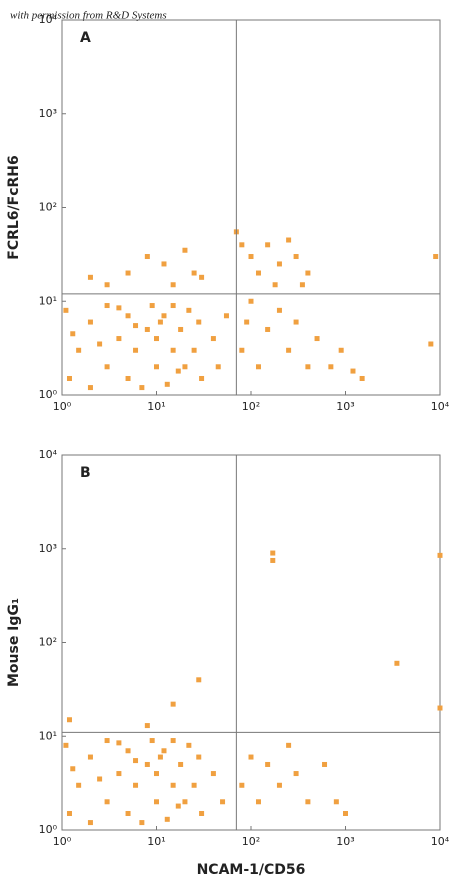  I want to click on y-tick-label: 10⁴, so click(48, 454).